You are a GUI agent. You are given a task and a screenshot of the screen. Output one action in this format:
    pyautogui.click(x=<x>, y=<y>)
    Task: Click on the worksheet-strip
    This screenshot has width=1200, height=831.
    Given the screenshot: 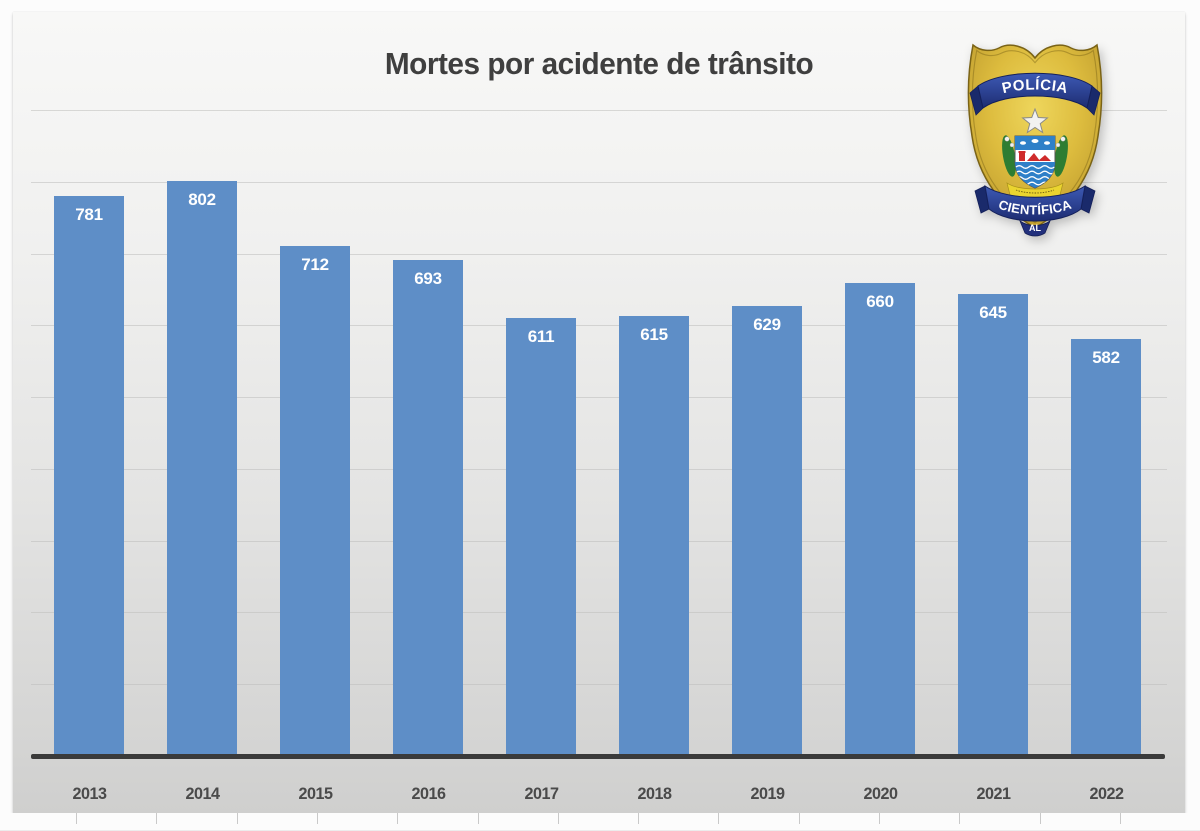 What is the action you would take?
    pyautogui.click(x=600, y=822)
    